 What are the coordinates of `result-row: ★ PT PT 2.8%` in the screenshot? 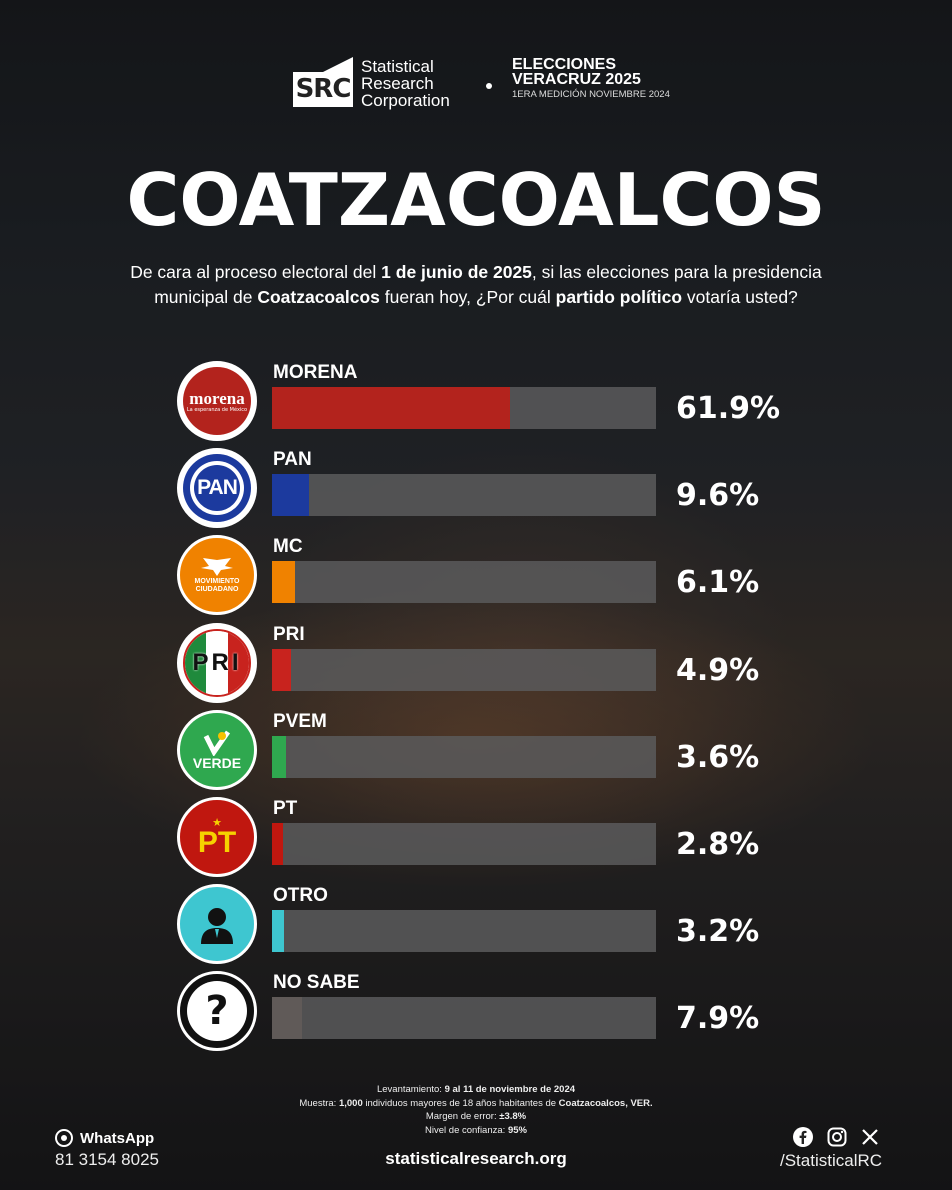 It's located at (476, 840).